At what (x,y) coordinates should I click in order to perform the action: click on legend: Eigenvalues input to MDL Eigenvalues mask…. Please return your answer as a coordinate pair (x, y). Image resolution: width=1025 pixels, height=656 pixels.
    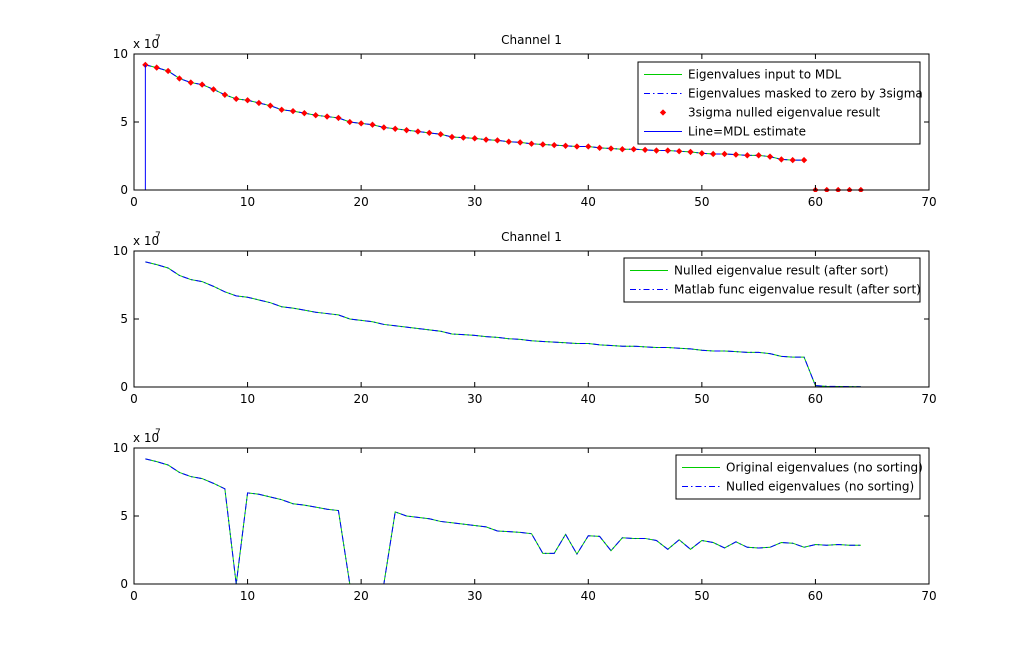
    Looking at the image, I should click on (780, 103).